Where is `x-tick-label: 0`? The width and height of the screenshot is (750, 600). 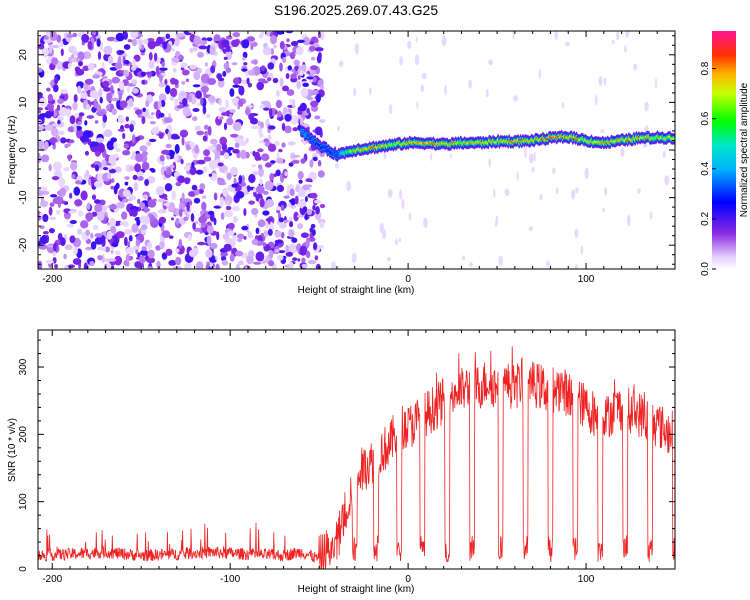 x-tick-label: 0 is located at coordinates (408, 279).